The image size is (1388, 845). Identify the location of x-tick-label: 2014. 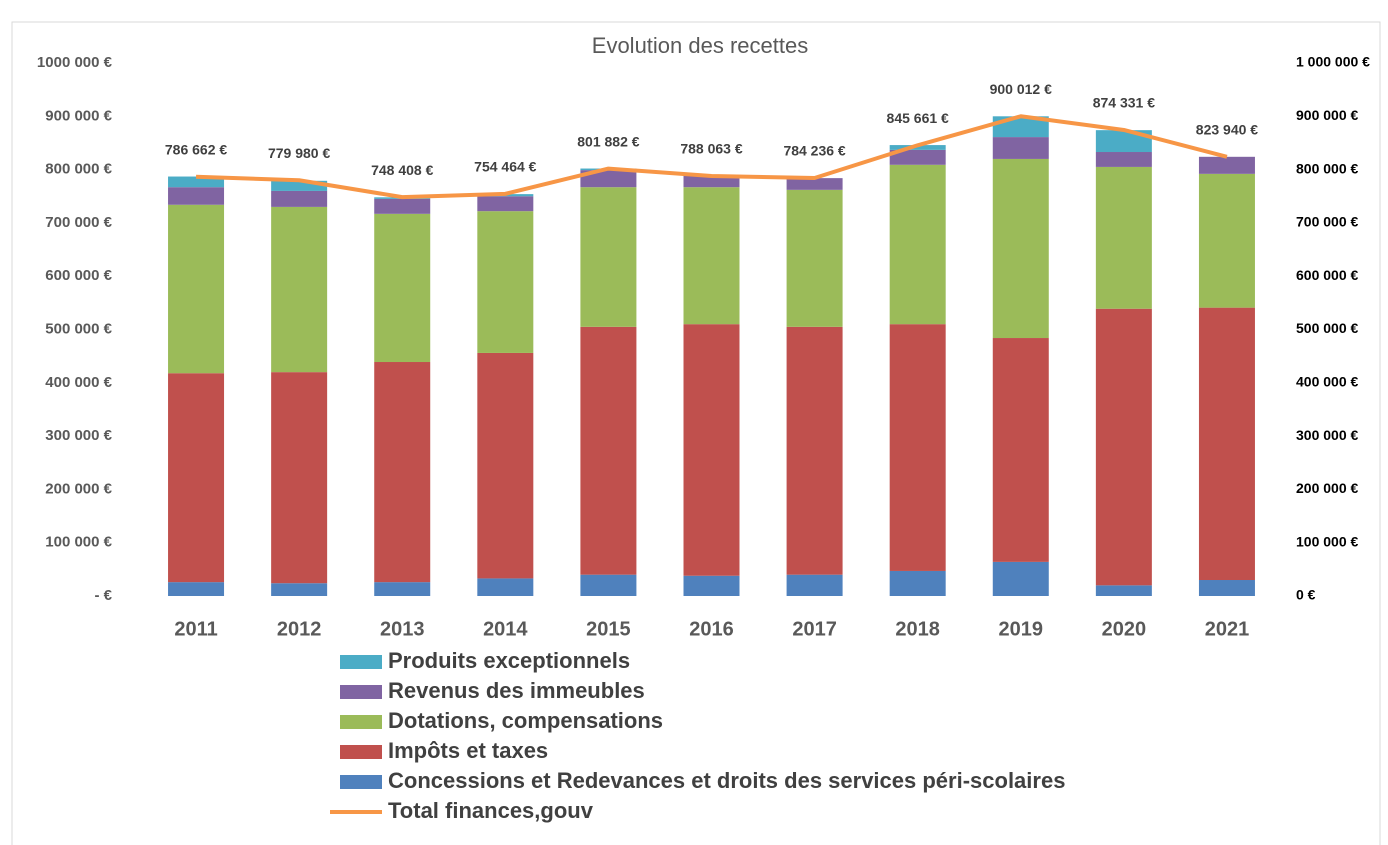
(505, 629).